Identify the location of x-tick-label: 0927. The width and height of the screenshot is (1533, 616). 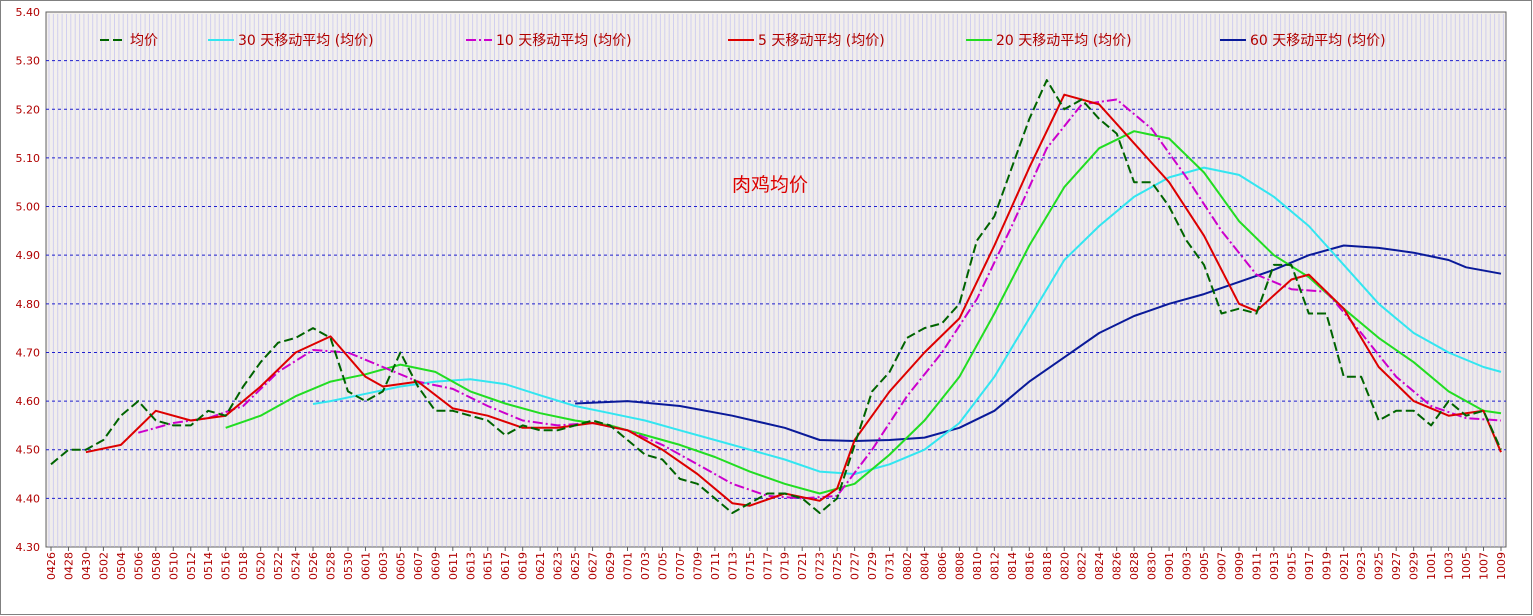
(1396, 566).